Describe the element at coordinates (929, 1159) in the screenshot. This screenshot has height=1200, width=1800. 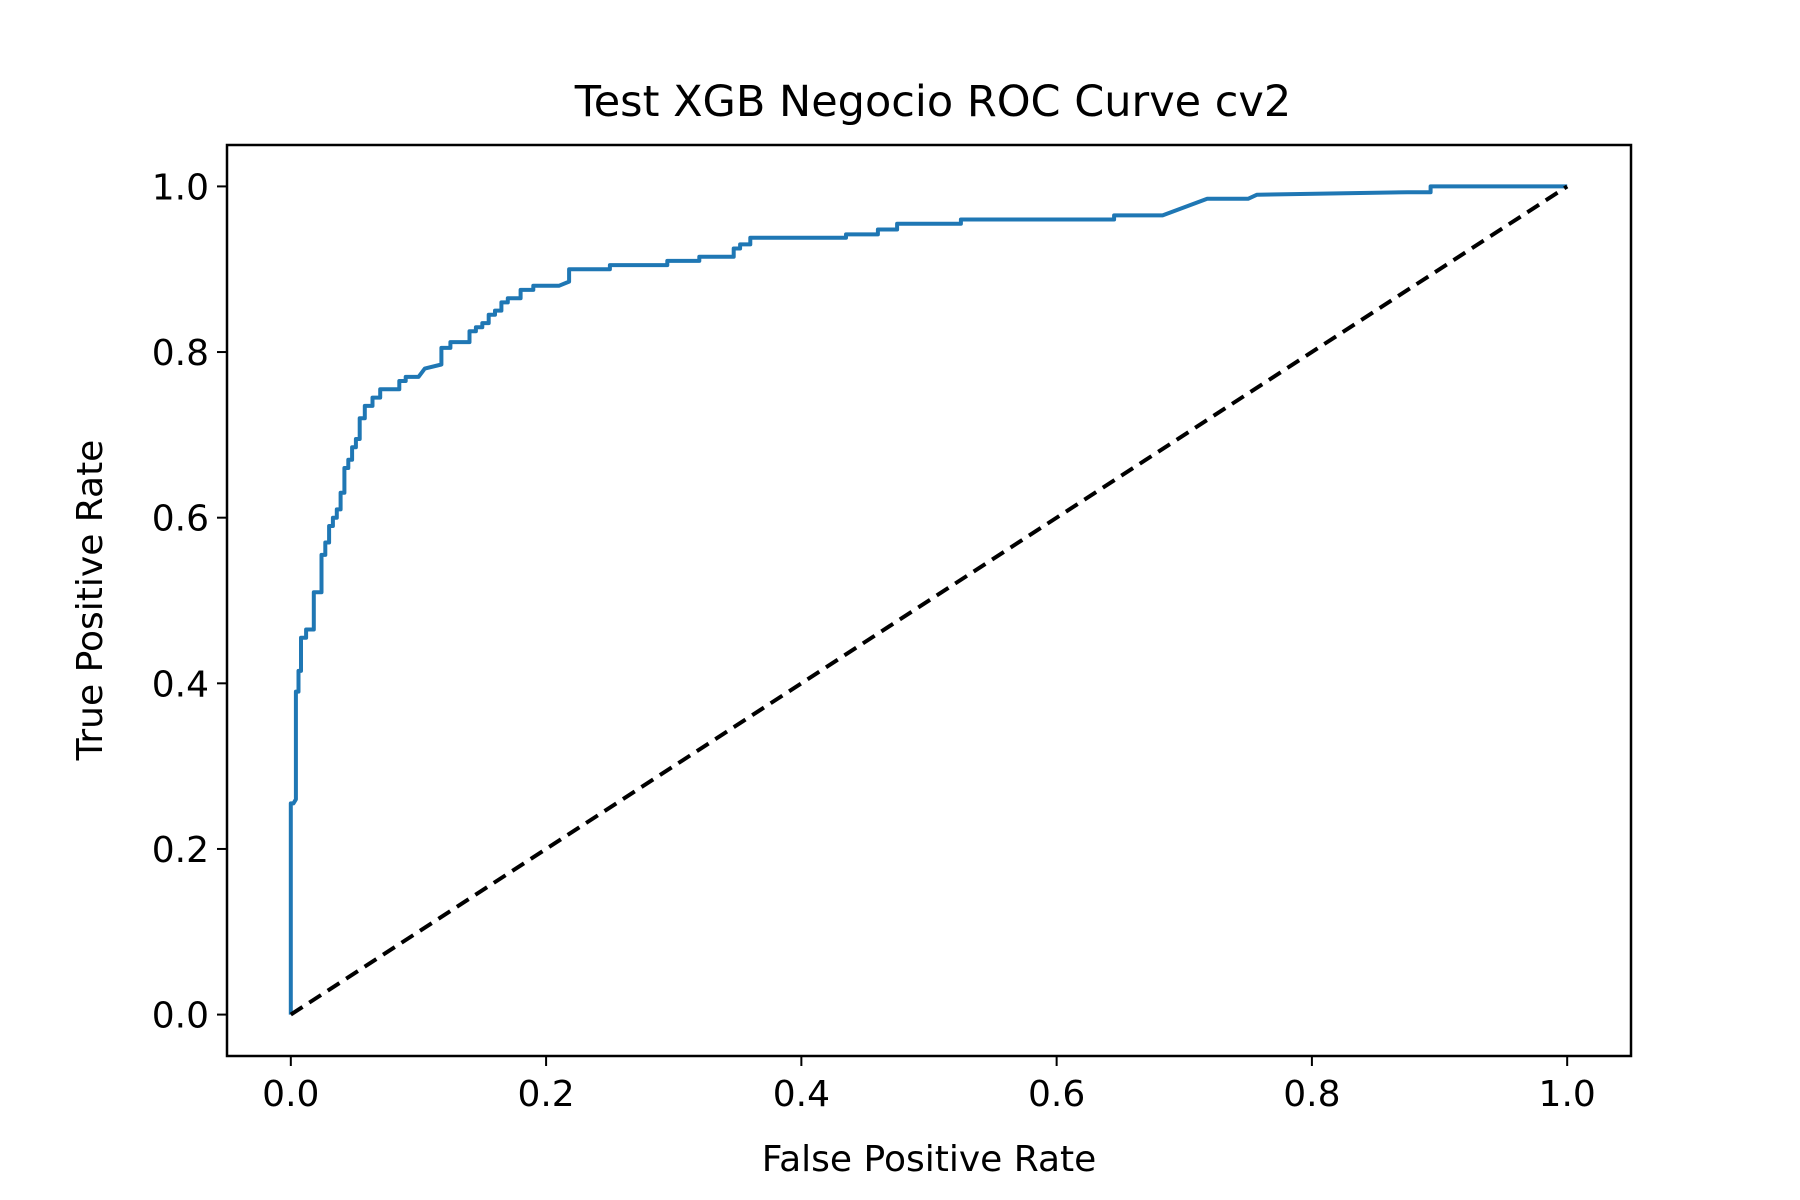
I see `x-axis-label: False Positive Rate` at that location.